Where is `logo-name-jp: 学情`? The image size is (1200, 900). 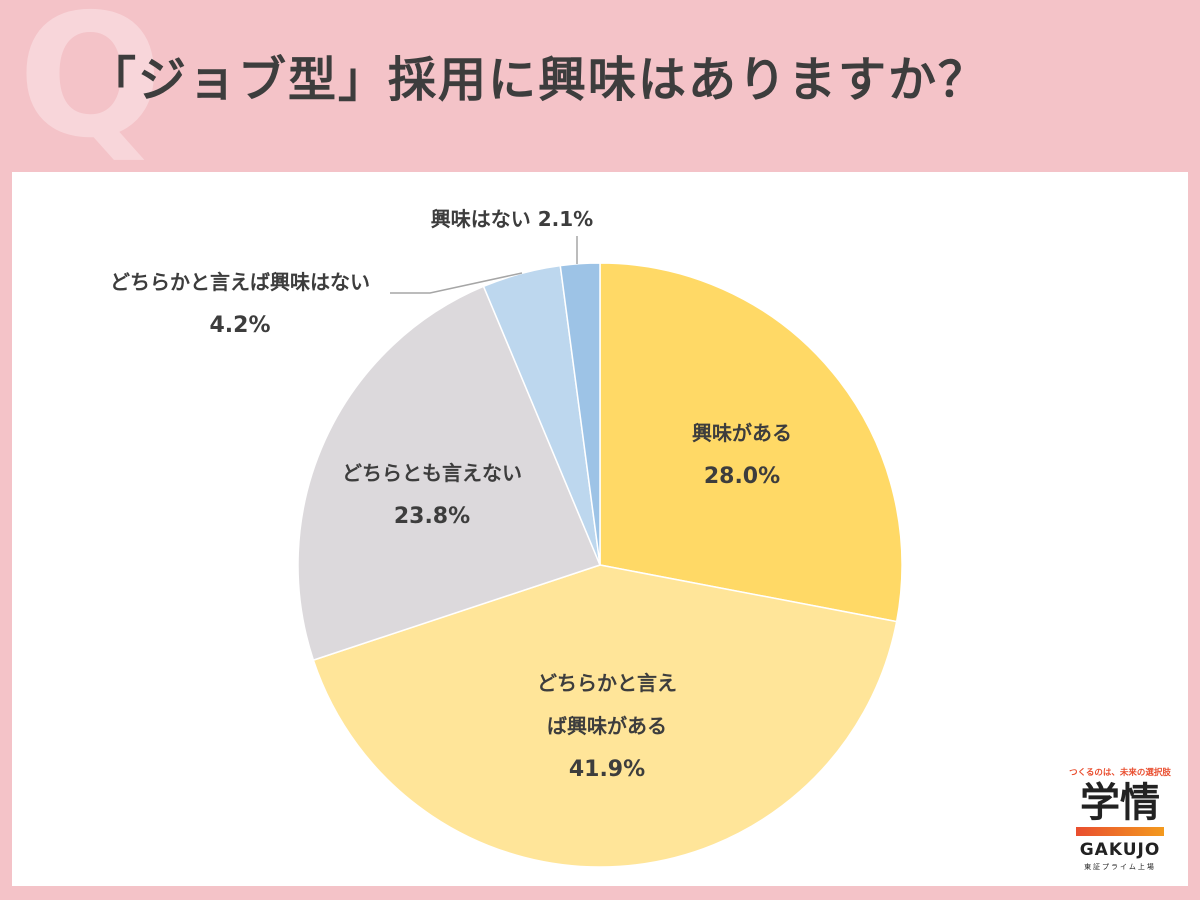 logo-name-jp: 学情 is located at coordinates (1120, 802).